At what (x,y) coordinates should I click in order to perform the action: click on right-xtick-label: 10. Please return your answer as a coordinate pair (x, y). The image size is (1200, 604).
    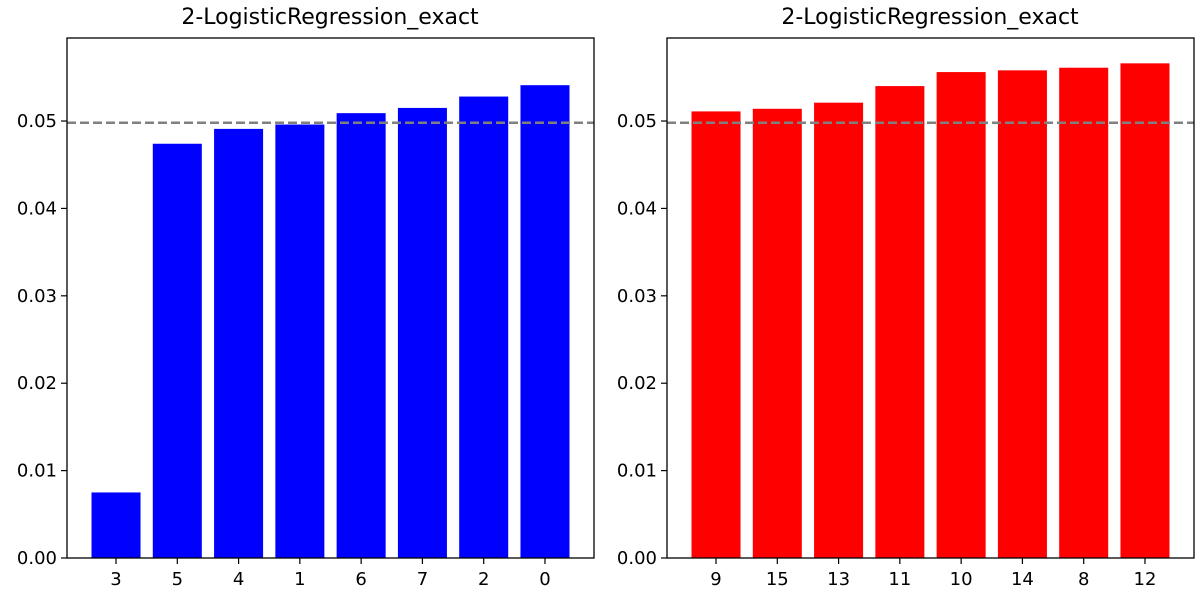
    Looking at the image, I should click on (961, 579).